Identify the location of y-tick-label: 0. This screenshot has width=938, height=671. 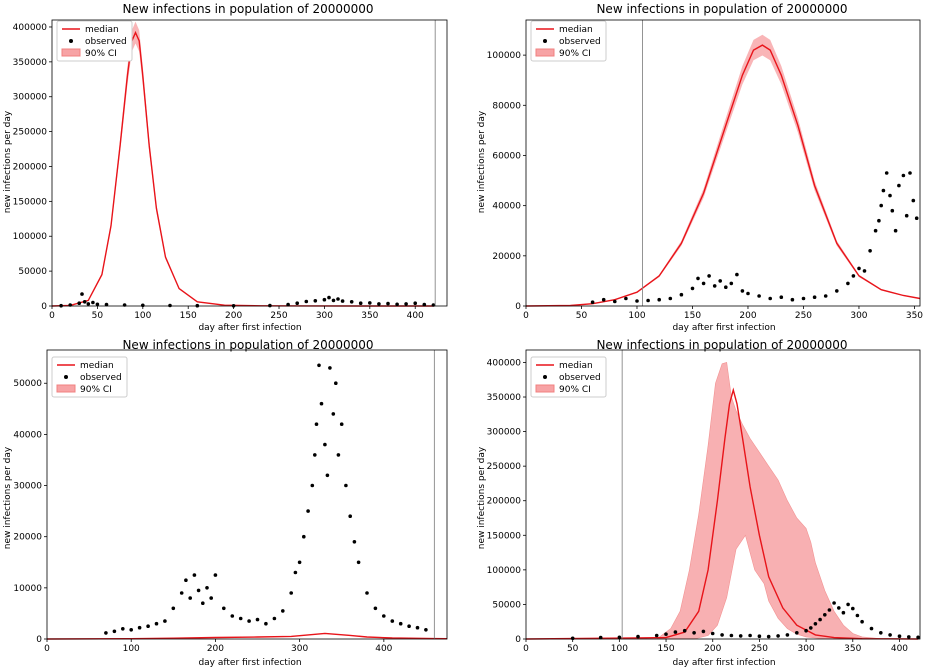
(39, 640).